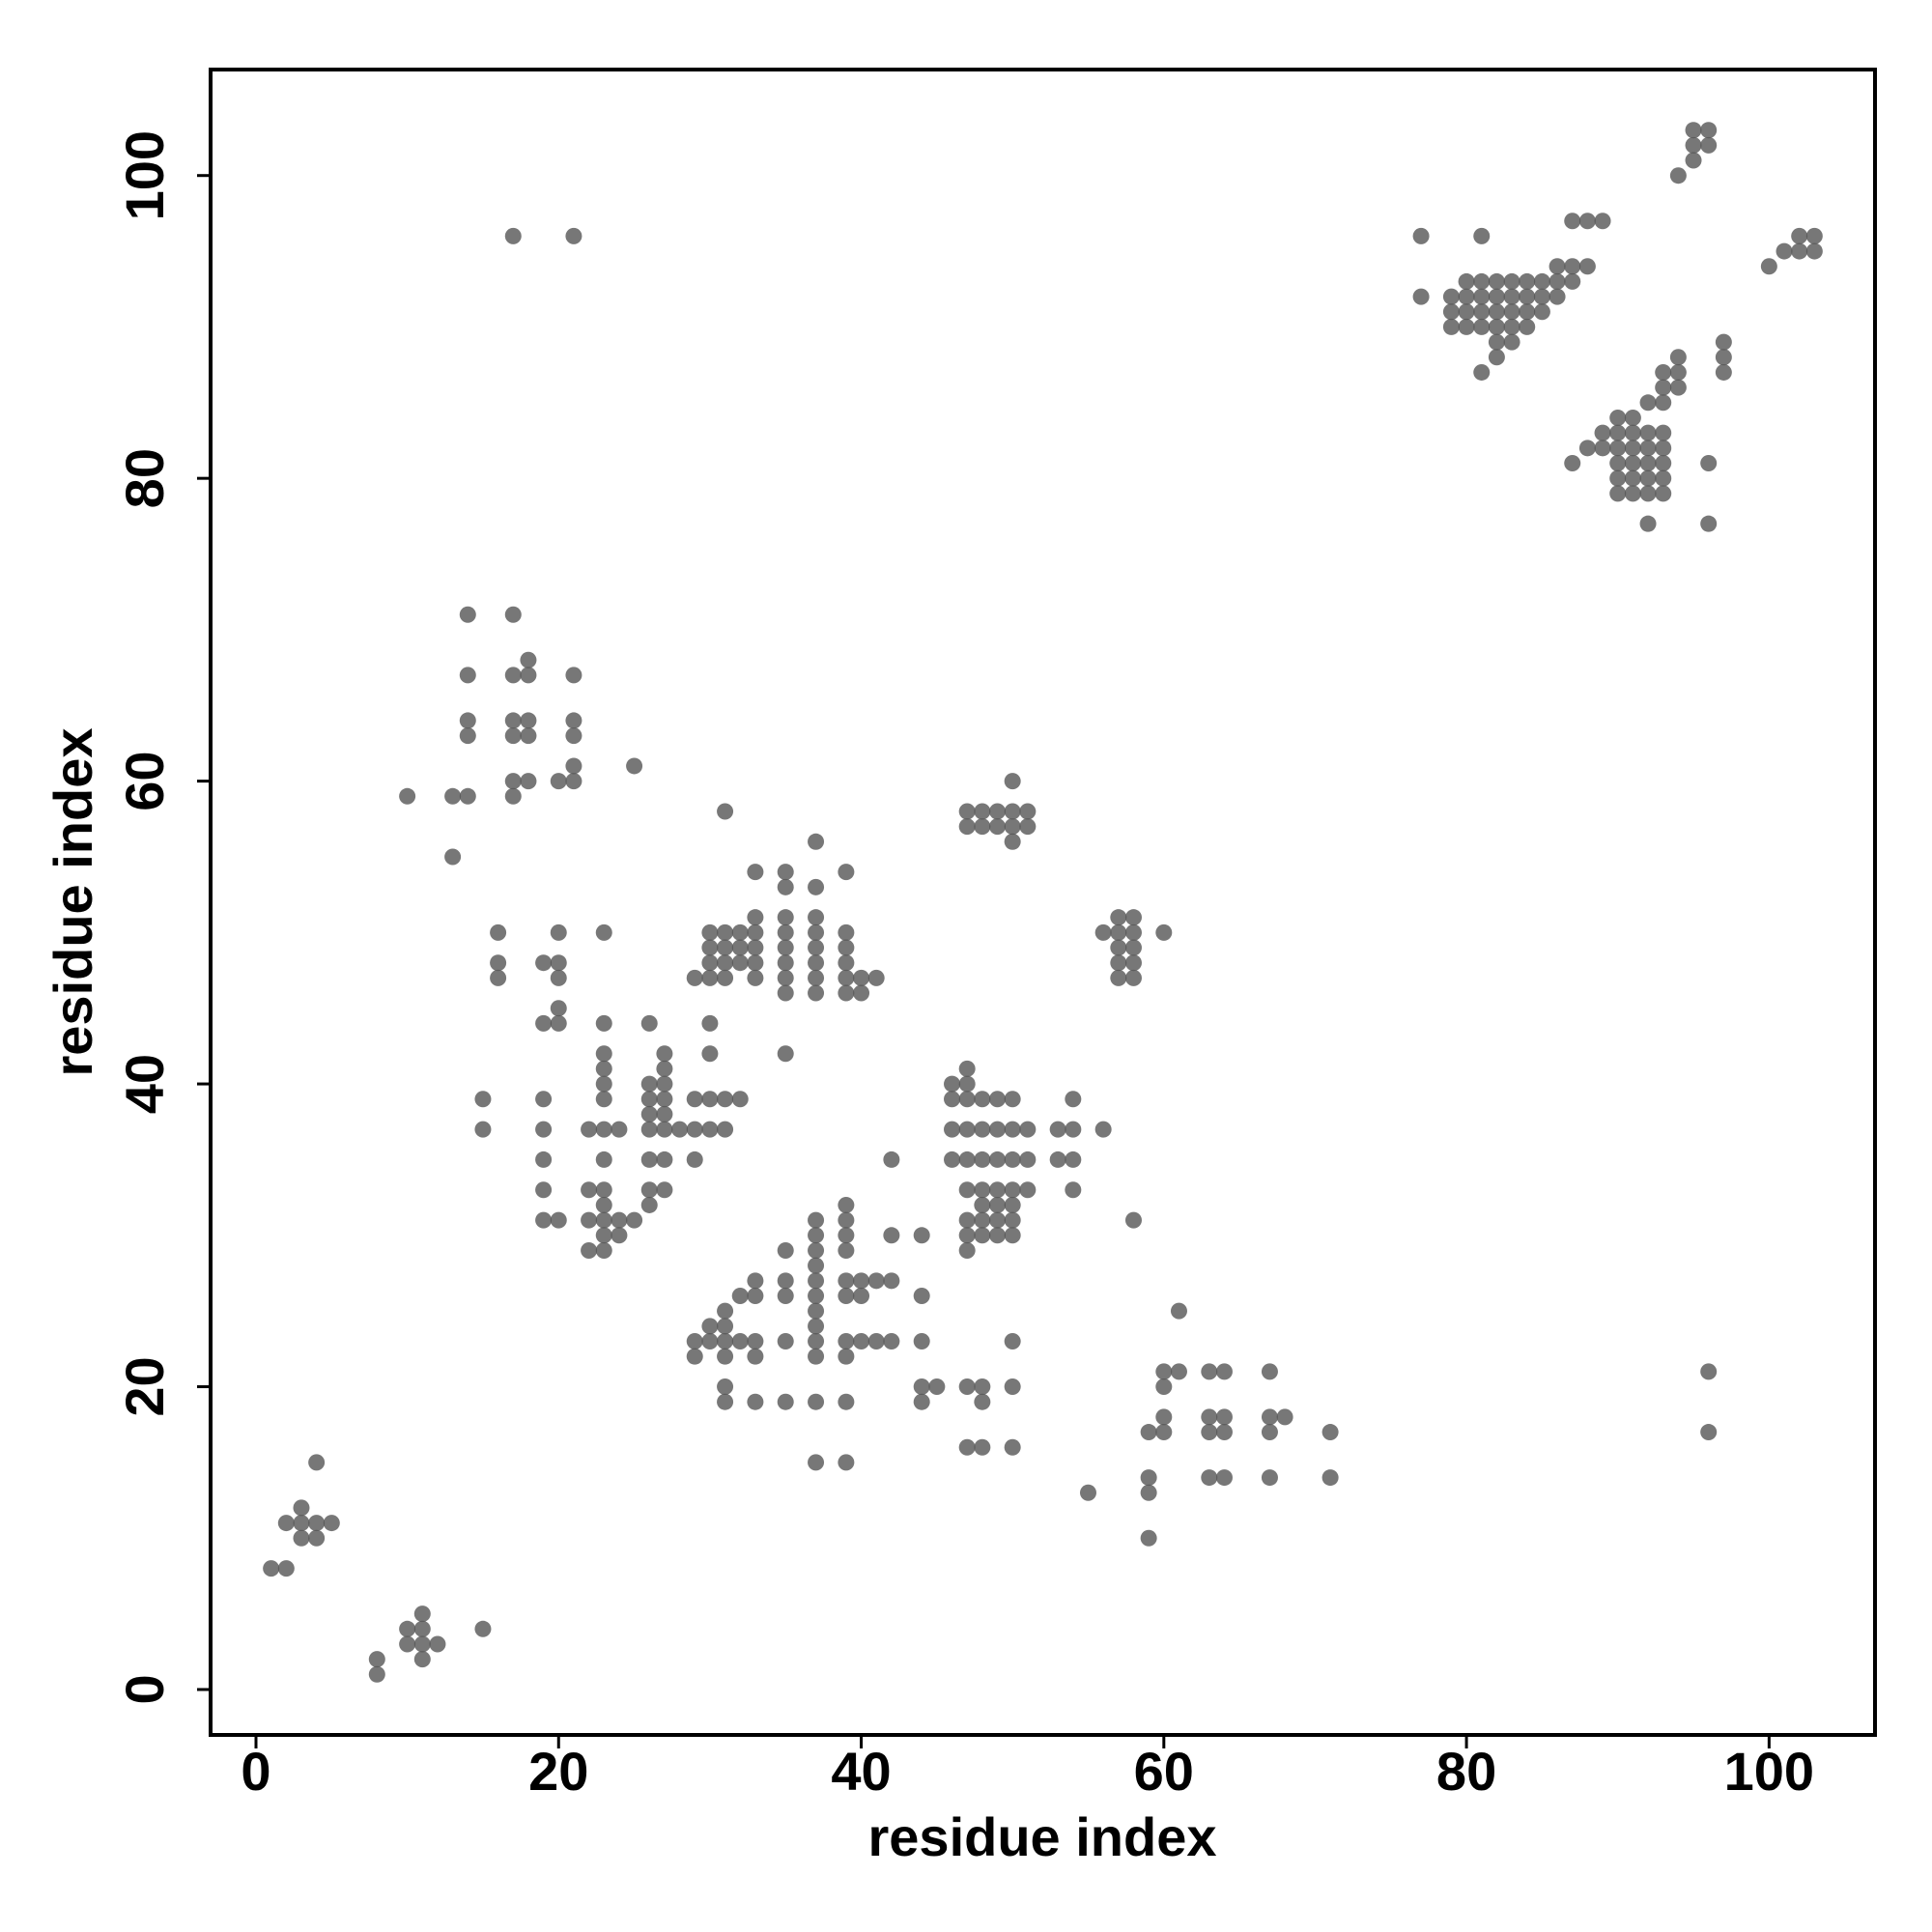  Describe the element at coordinates (256, 1771) in the screenshot. I see `x-tick-label: 0` at that location.